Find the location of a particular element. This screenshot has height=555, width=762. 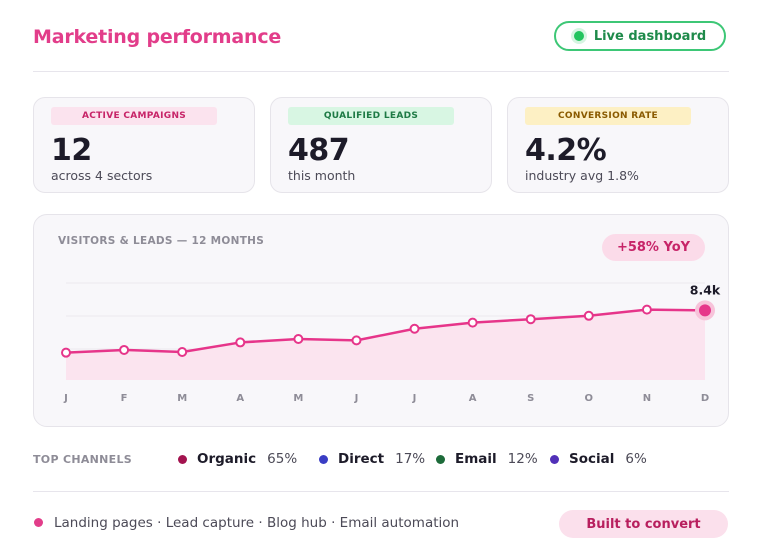

kpi-card-qualified-leads: QUALIFIED LEADS 487 this month is located at coordinates (381, 145).